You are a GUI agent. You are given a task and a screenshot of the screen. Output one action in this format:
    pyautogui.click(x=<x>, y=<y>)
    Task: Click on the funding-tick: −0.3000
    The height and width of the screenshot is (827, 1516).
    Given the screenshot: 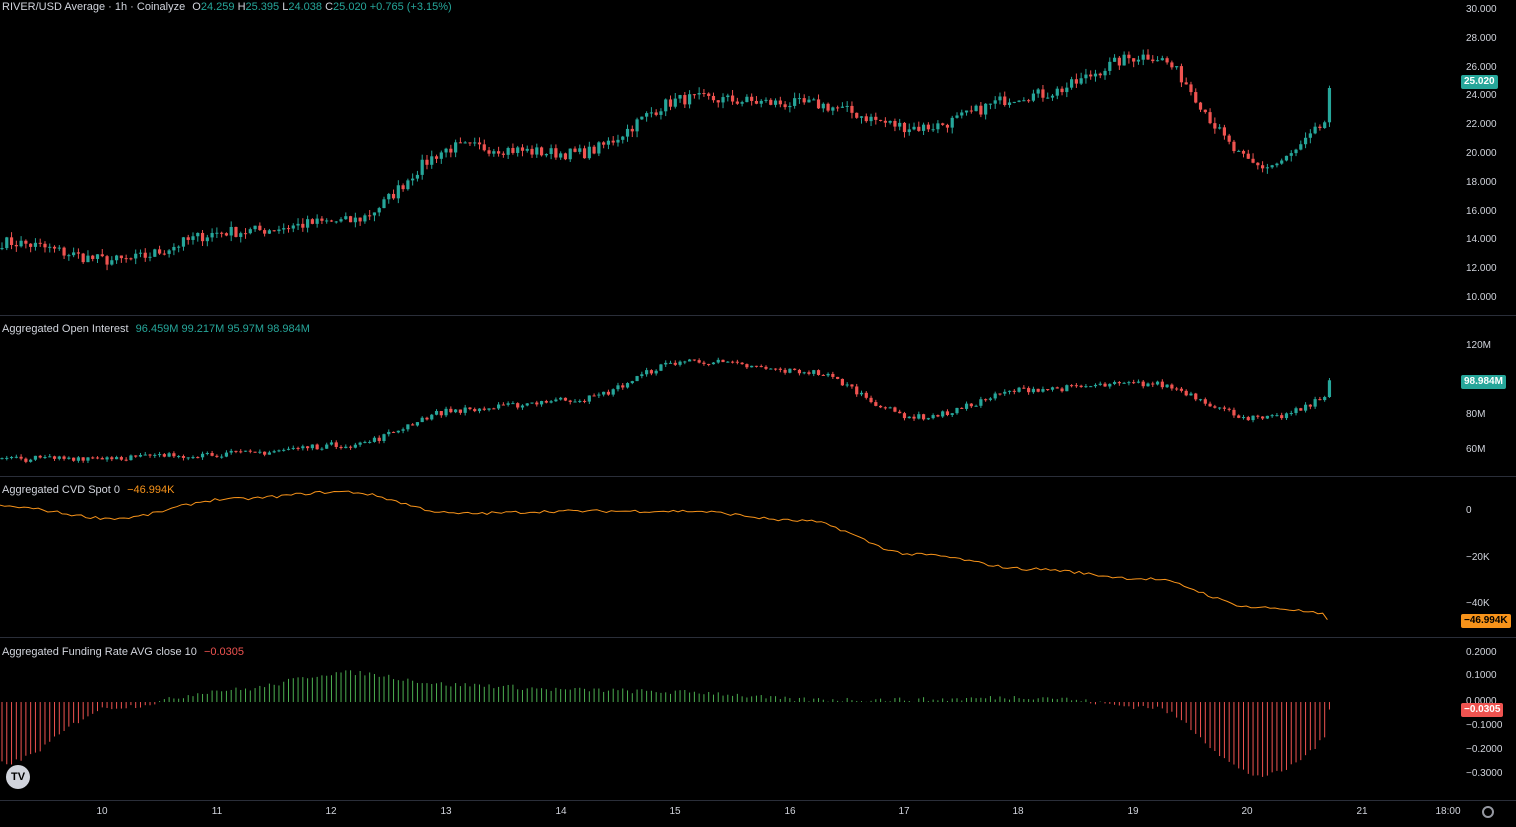 What is the action you would take?
    pyautogui.click(x=1484, y=773)
    